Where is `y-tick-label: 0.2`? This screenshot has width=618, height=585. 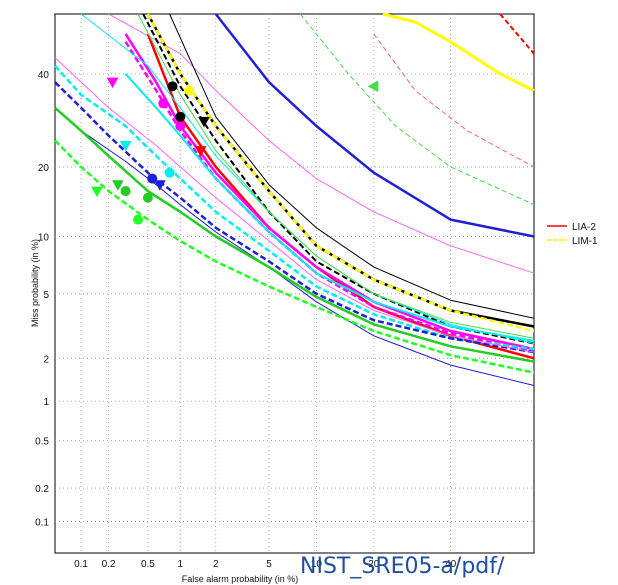
y-tick-label: 0.2 is located at coordinates (42, 489).